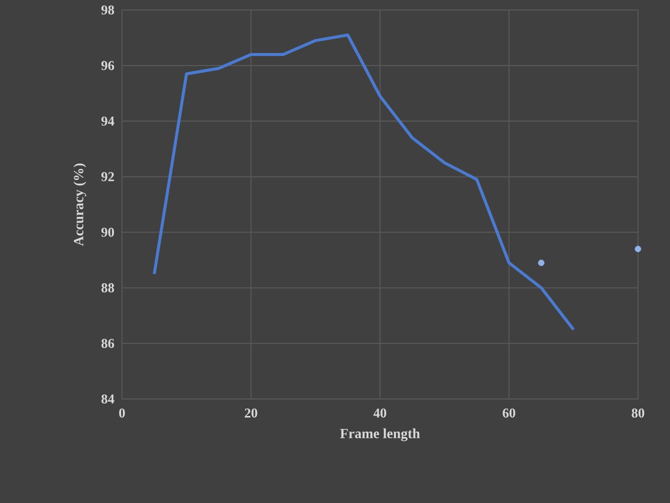  I want to click on y-axis-title: Accuracy (%), so click(80, 204).